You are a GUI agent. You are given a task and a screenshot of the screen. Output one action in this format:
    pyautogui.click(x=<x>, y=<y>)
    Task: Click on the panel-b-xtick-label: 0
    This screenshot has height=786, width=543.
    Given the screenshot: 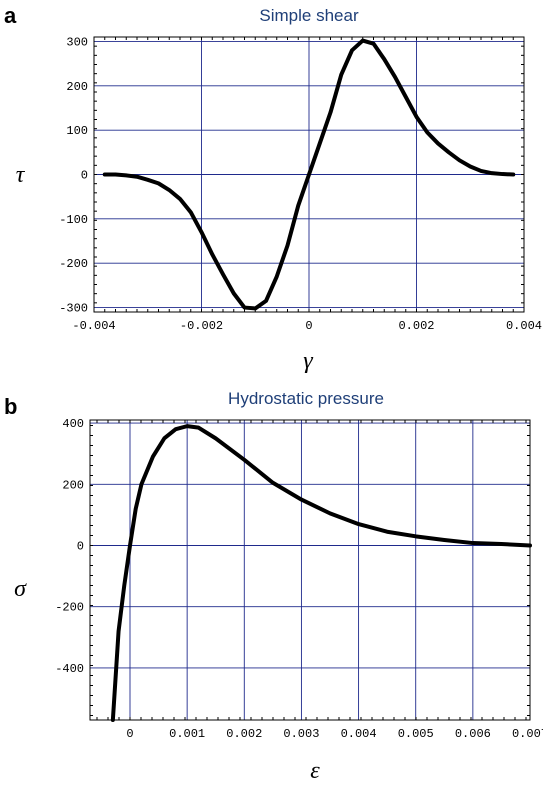 What is the action you would take?
    pyautogui.click(x=129, y=734)
    